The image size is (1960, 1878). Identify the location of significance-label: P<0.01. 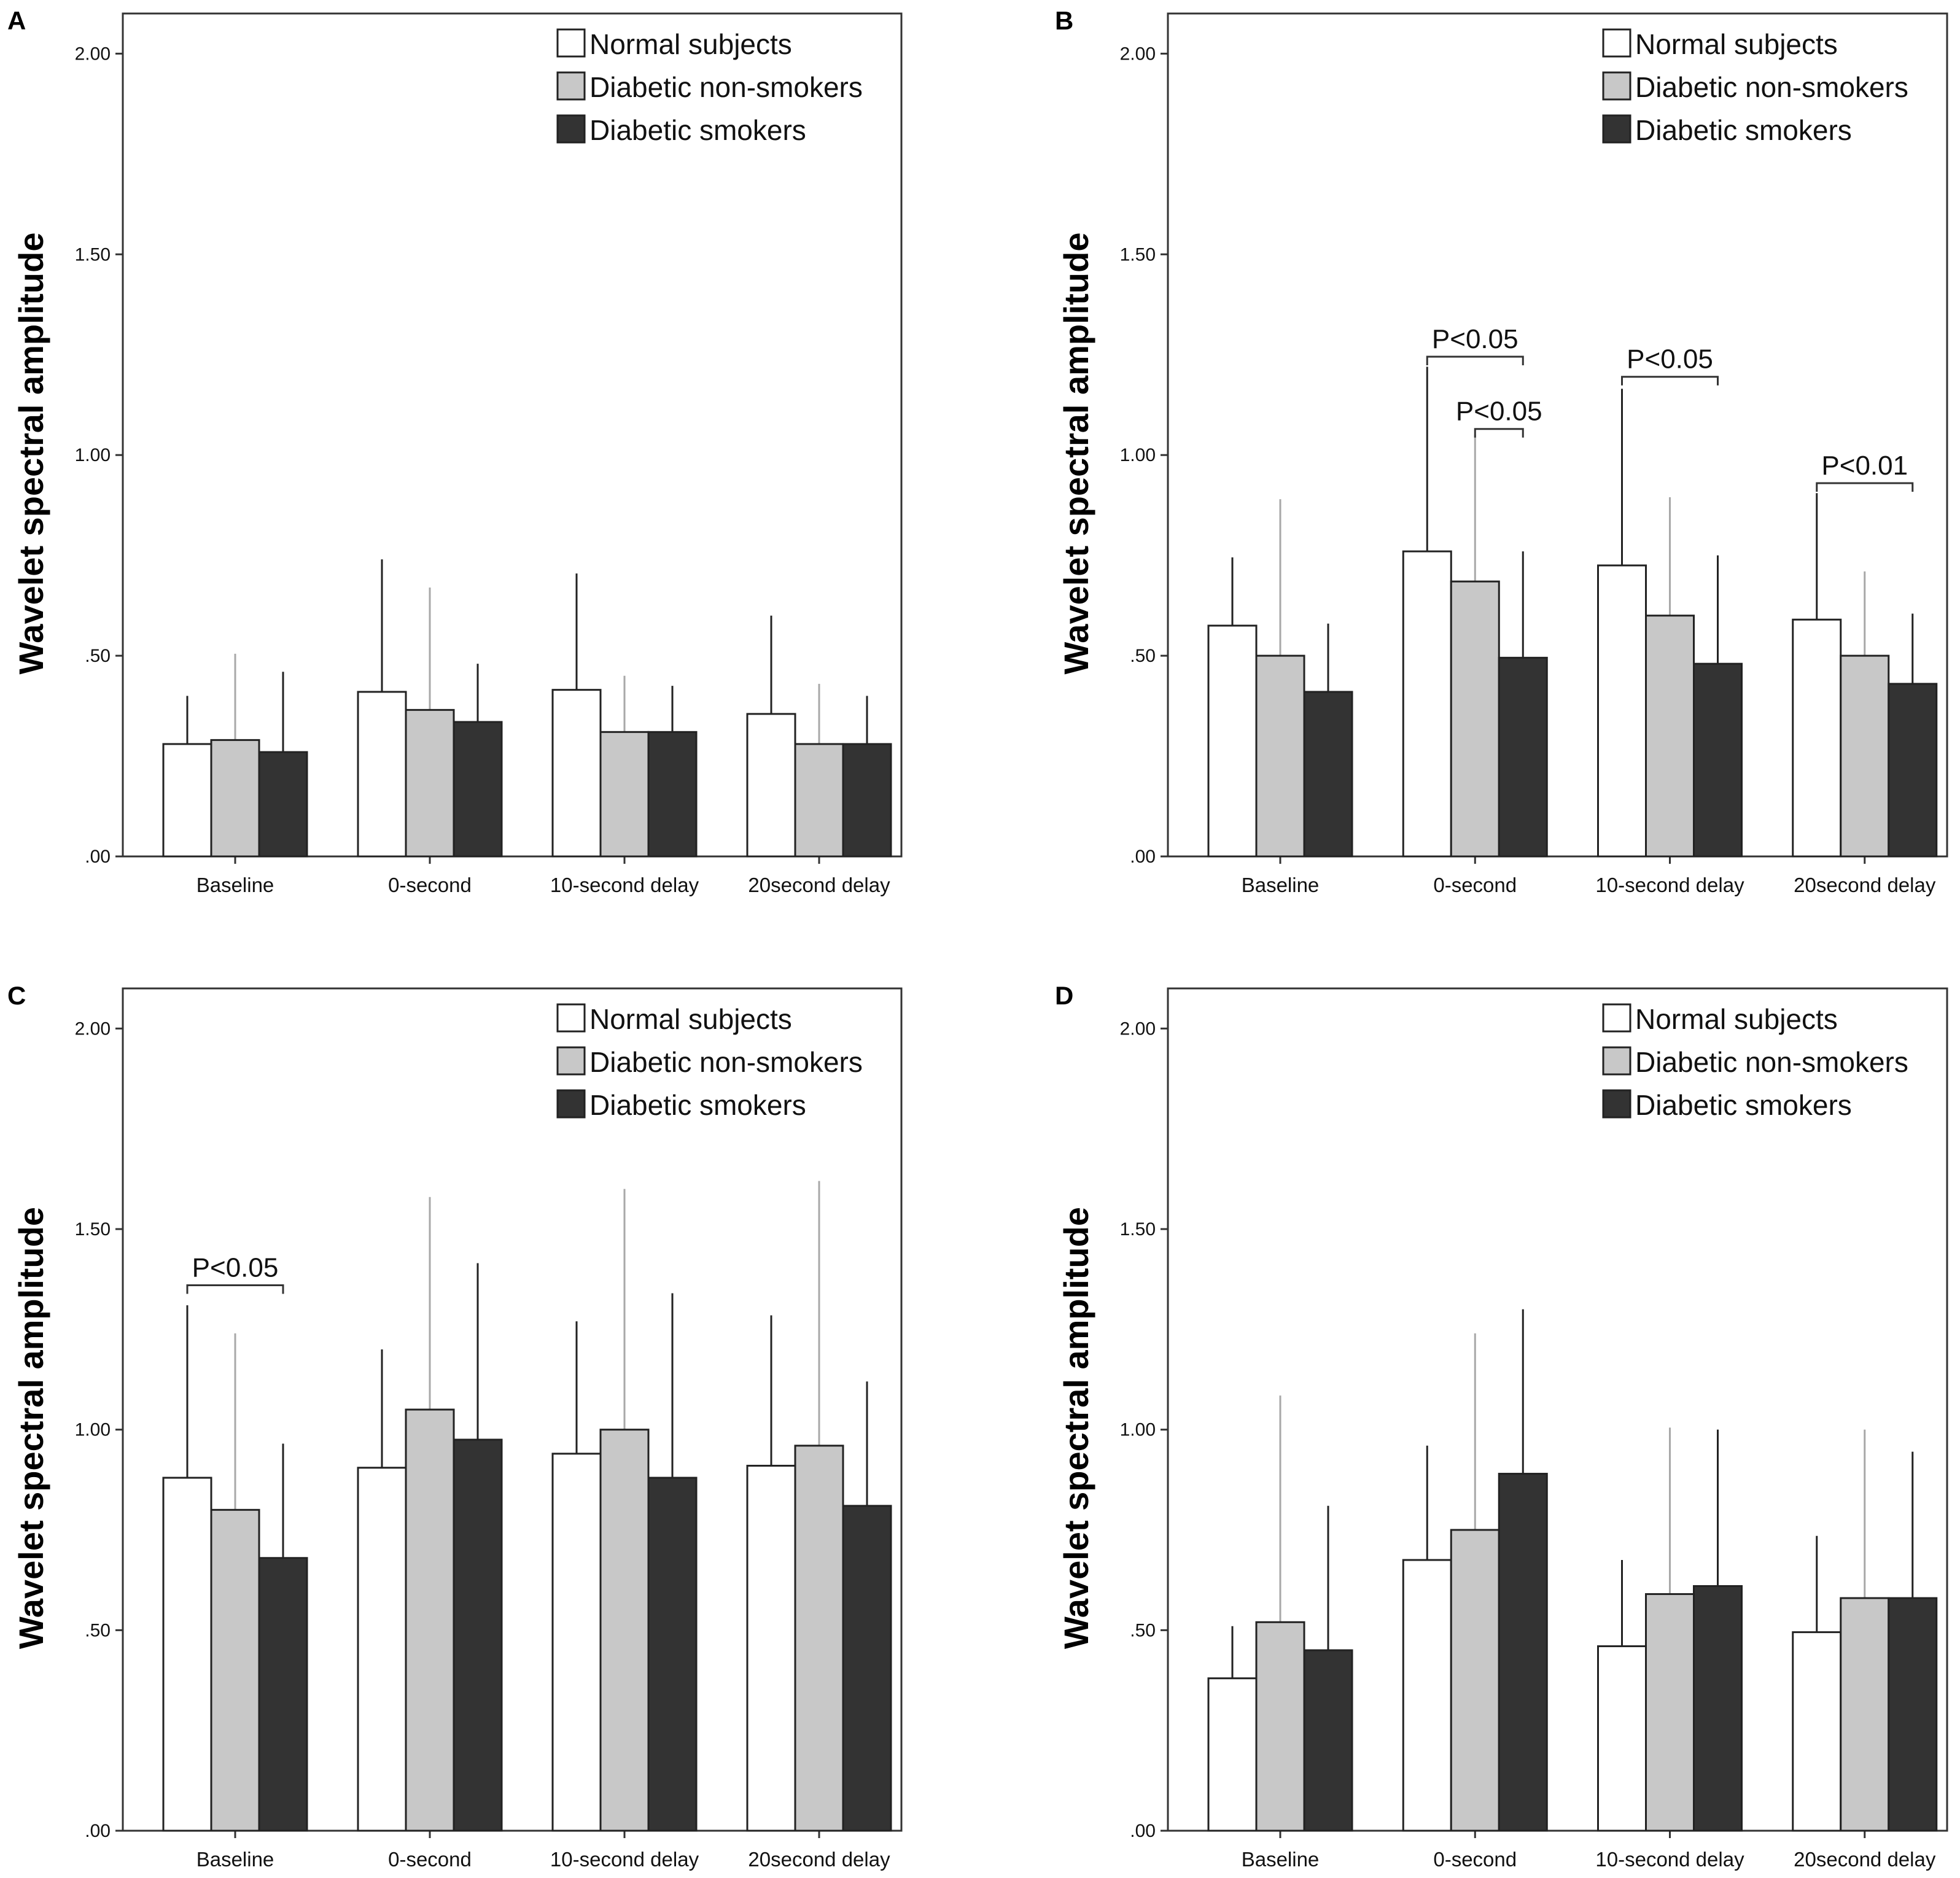
(1864, 466).